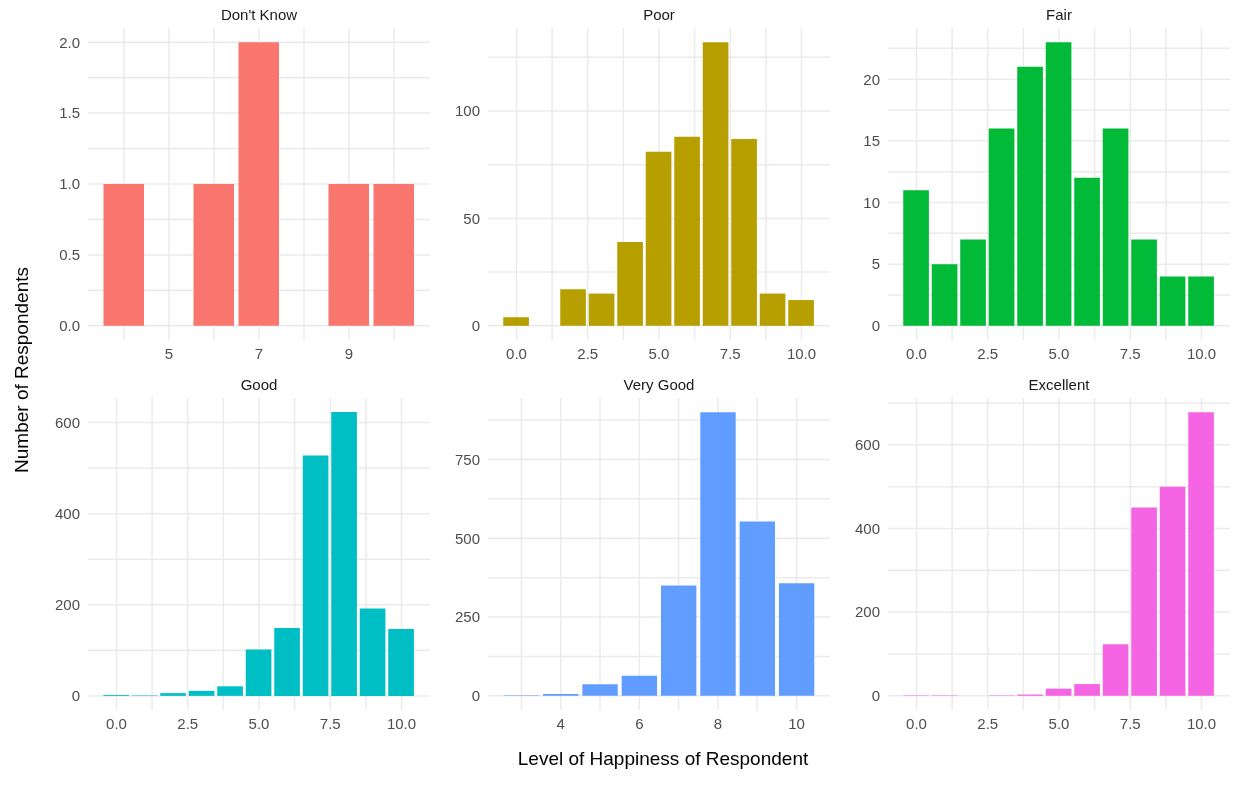 This screenshot has width=1239, height=787. I want to click on chart-title: Fair, so click(1059, 14).